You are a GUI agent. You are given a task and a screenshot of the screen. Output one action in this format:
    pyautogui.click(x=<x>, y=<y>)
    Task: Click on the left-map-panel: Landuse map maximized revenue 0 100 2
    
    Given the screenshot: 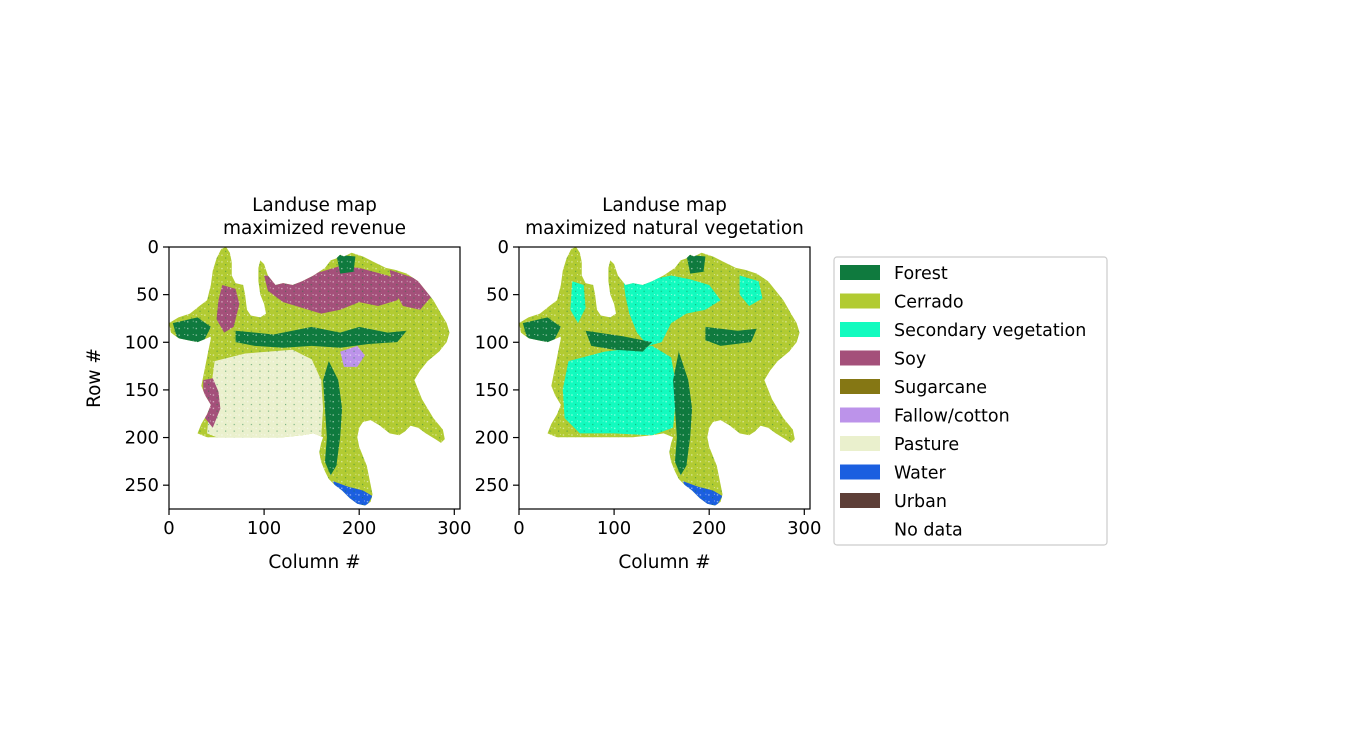 What is the action you would take?
    pyautogui.click(x=277, y=384)
    